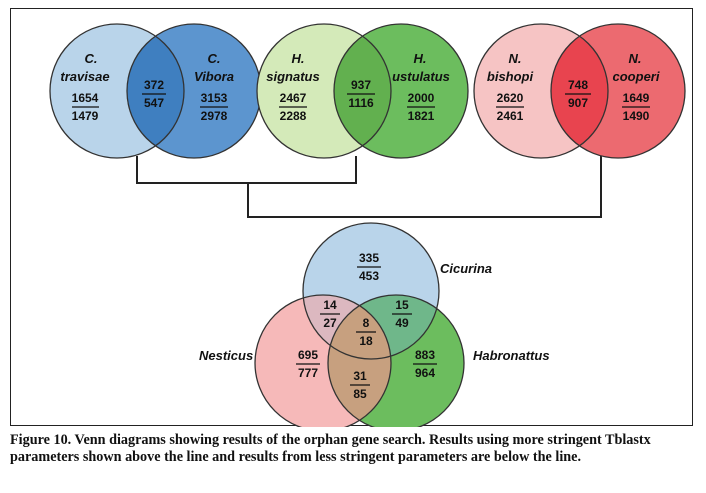  What do you see at coordinates (84, 76) in the screenshot?
I see `label-species: travisae` at bounding box center [84, 76].